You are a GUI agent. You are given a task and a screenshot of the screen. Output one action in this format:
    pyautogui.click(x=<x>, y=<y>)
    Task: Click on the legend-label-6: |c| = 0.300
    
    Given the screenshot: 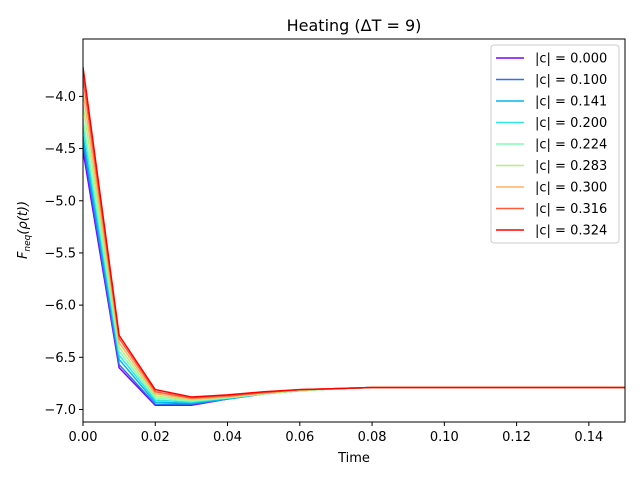 What is the action you would take?
    pyautogui.click(x=571, y=188)
    